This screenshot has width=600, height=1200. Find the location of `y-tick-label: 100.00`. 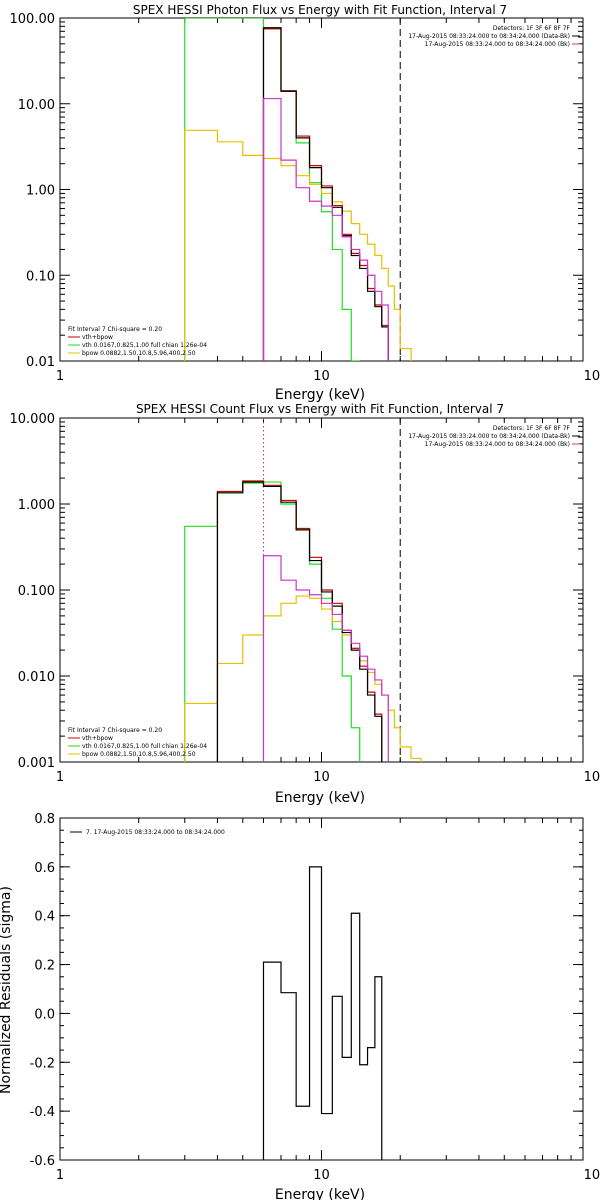

y-tick-label: 100.00 is located at coordinates (33, 19).